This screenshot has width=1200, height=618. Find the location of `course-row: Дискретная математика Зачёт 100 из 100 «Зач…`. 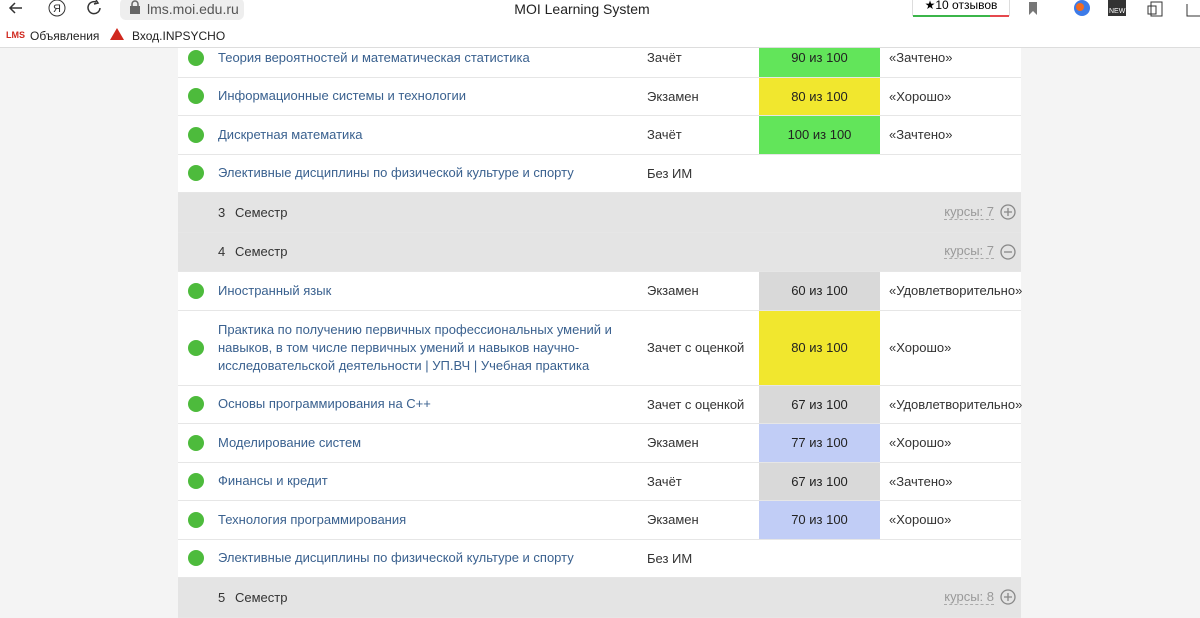

course-row: Дискретная математика Зачёт 100 из 100 «Зач… is located at coordinates (599, 135).